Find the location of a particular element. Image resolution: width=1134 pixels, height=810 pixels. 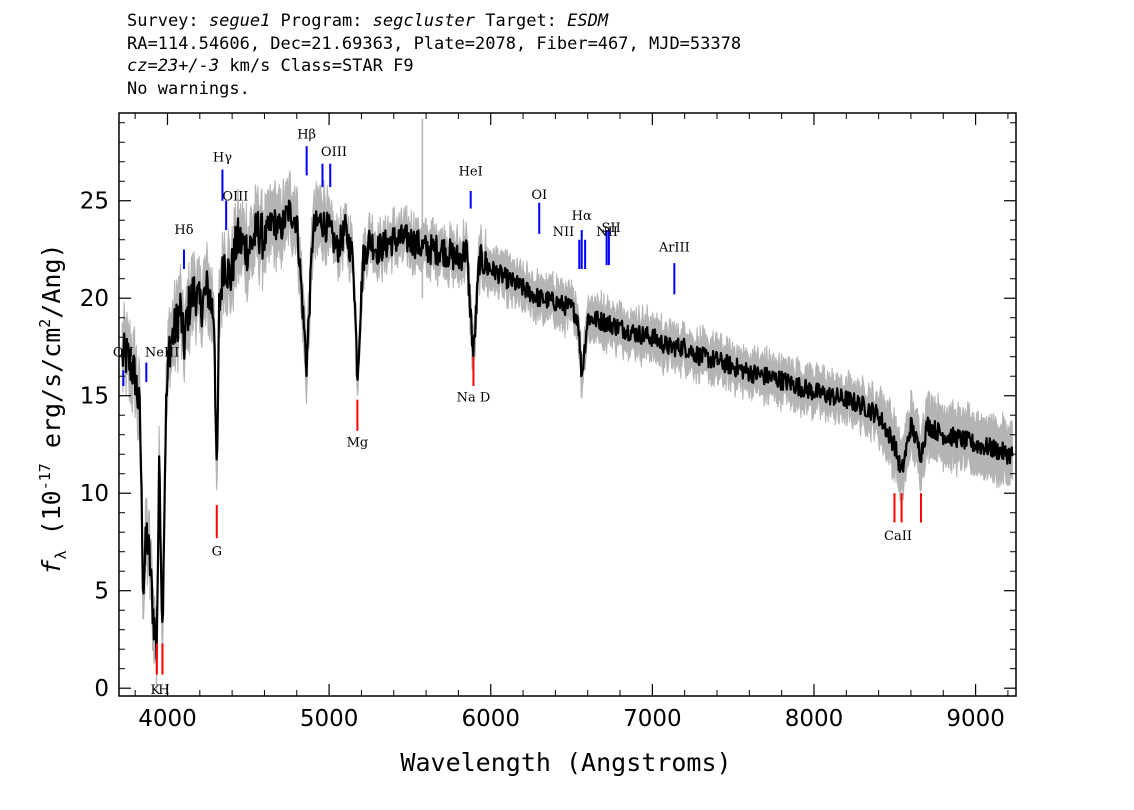

target-label: Target: is located at coordinates (521, 21).